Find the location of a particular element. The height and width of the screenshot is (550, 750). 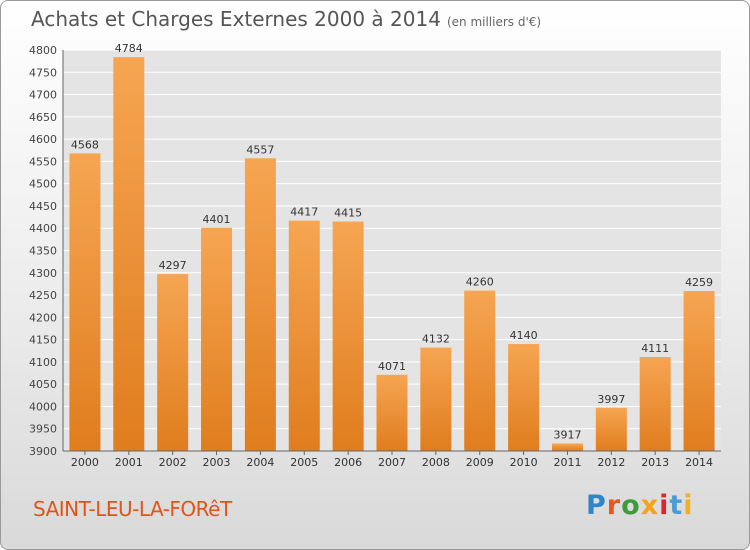

y-tick-label: 4050 is located at coordinates (43, 384).